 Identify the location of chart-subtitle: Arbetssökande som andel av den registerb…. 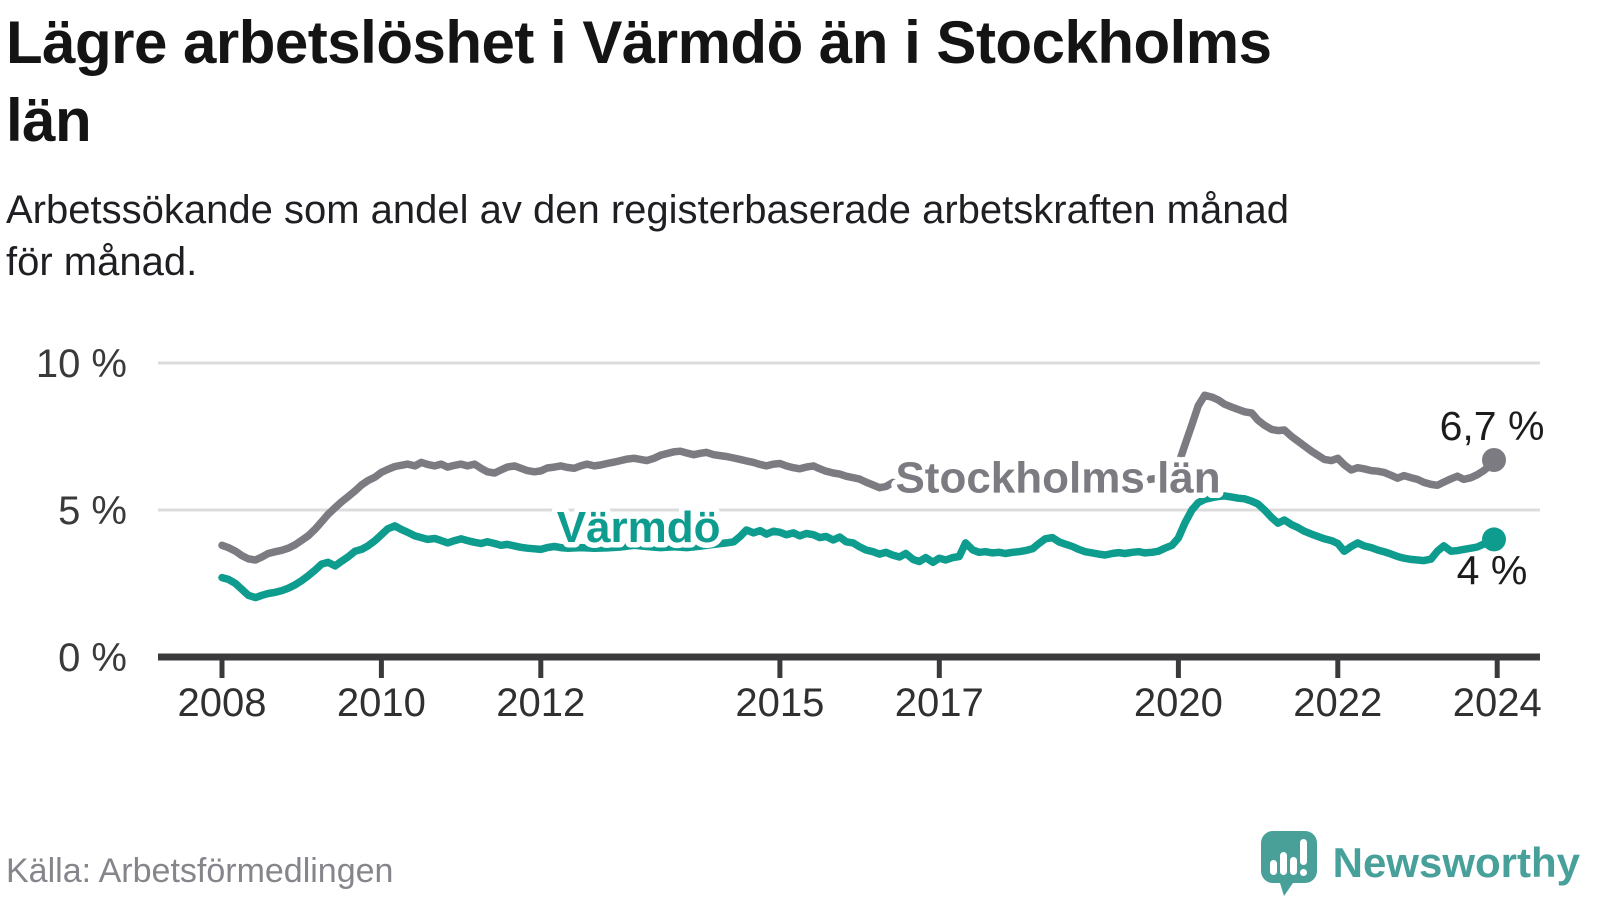
(791, 236).